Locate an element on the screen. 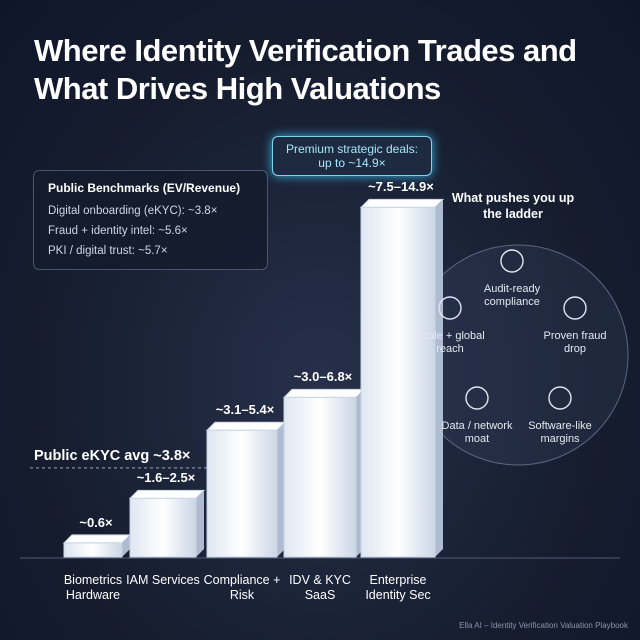  x-tick-label: Enterprise Identity Sec is located at coordinates (398, 587).